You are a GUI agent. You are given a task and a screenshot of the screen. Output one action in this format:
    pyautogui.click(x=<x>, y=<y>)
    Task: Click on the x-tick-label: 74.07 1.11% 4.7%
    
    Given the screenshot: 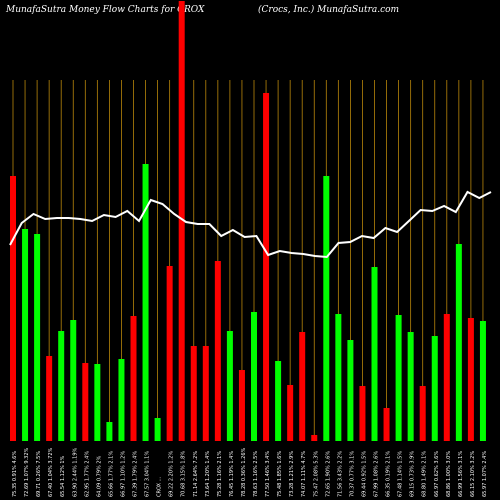 What is the action you would take?
    pyautogui.click(x=304, y=474)
    